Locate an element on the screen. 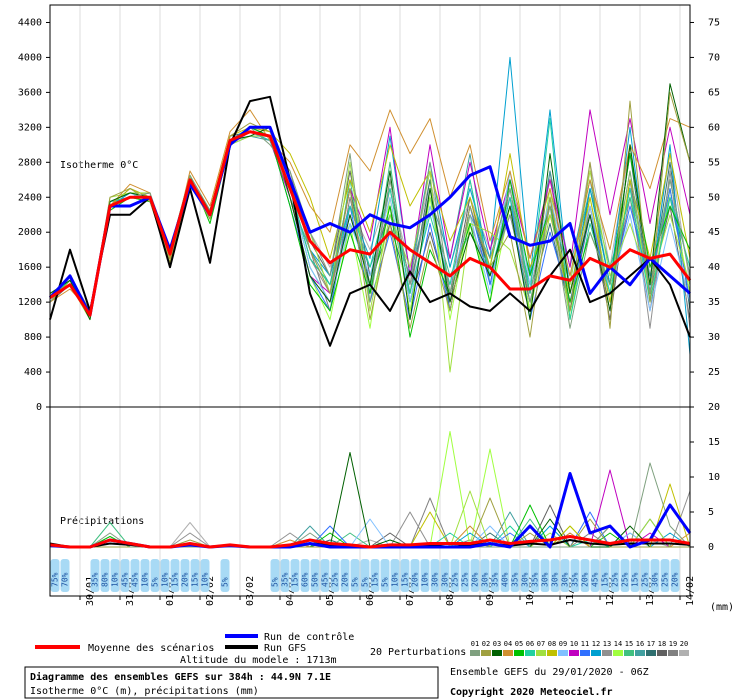 The height and width of the screenshot is (700, 740). y-tick-label: 800 is located at coordinates (33, 337).